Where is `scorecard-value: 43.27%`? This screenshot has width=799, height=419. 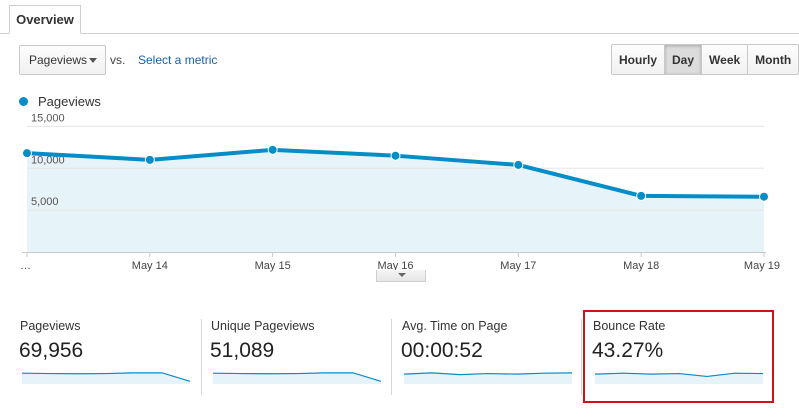
scorecard-value: 43.27% is located at coordinates (628, 350).